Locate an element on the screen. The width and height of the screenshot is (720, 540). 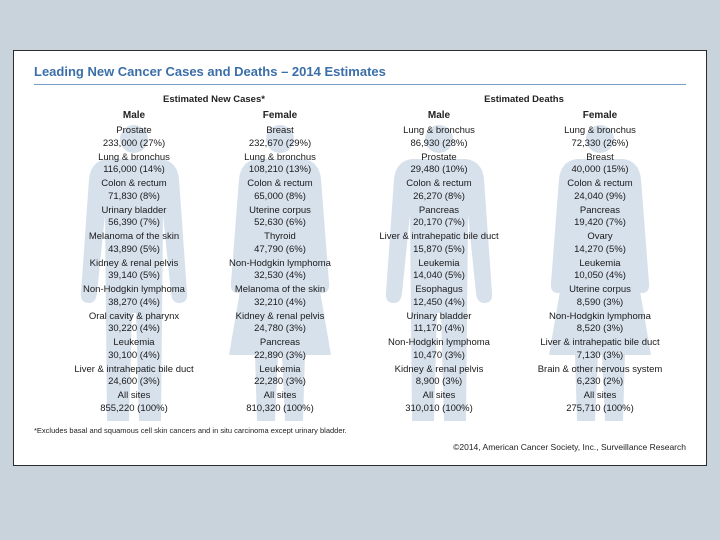
table-row: Colon & rectum 26,270 (8%) is located at coordinates (439, 191).